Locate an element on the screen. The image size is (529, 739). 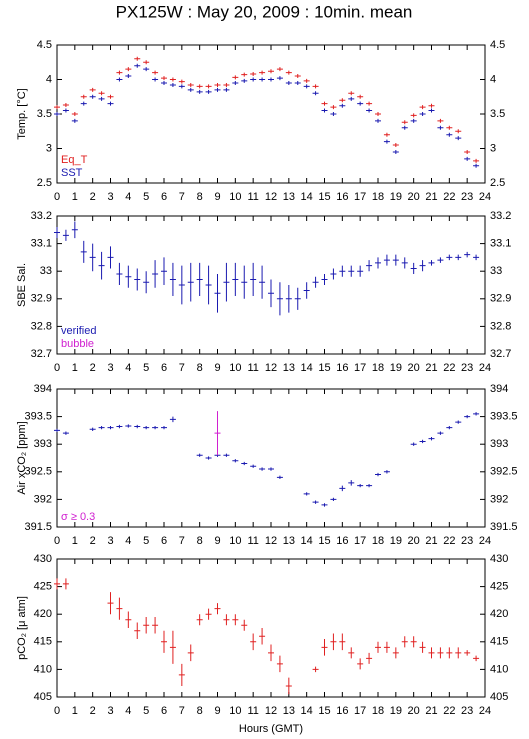
y-tick-label: 420 is located at coordinates (43, 614).